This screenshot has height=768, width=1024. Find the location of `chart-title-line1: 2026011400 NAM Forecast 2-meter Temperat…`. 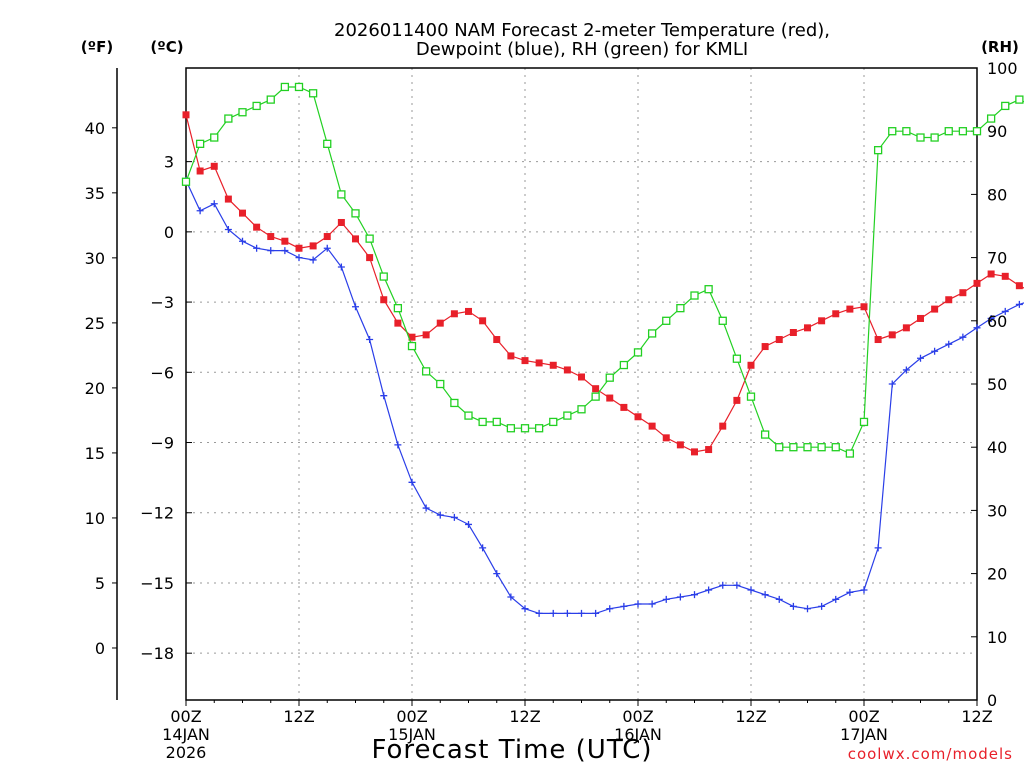

chart-title-line1: 2026011400 NAM Forecast 2-meter Temperat… is located at coordinates (582, 30).